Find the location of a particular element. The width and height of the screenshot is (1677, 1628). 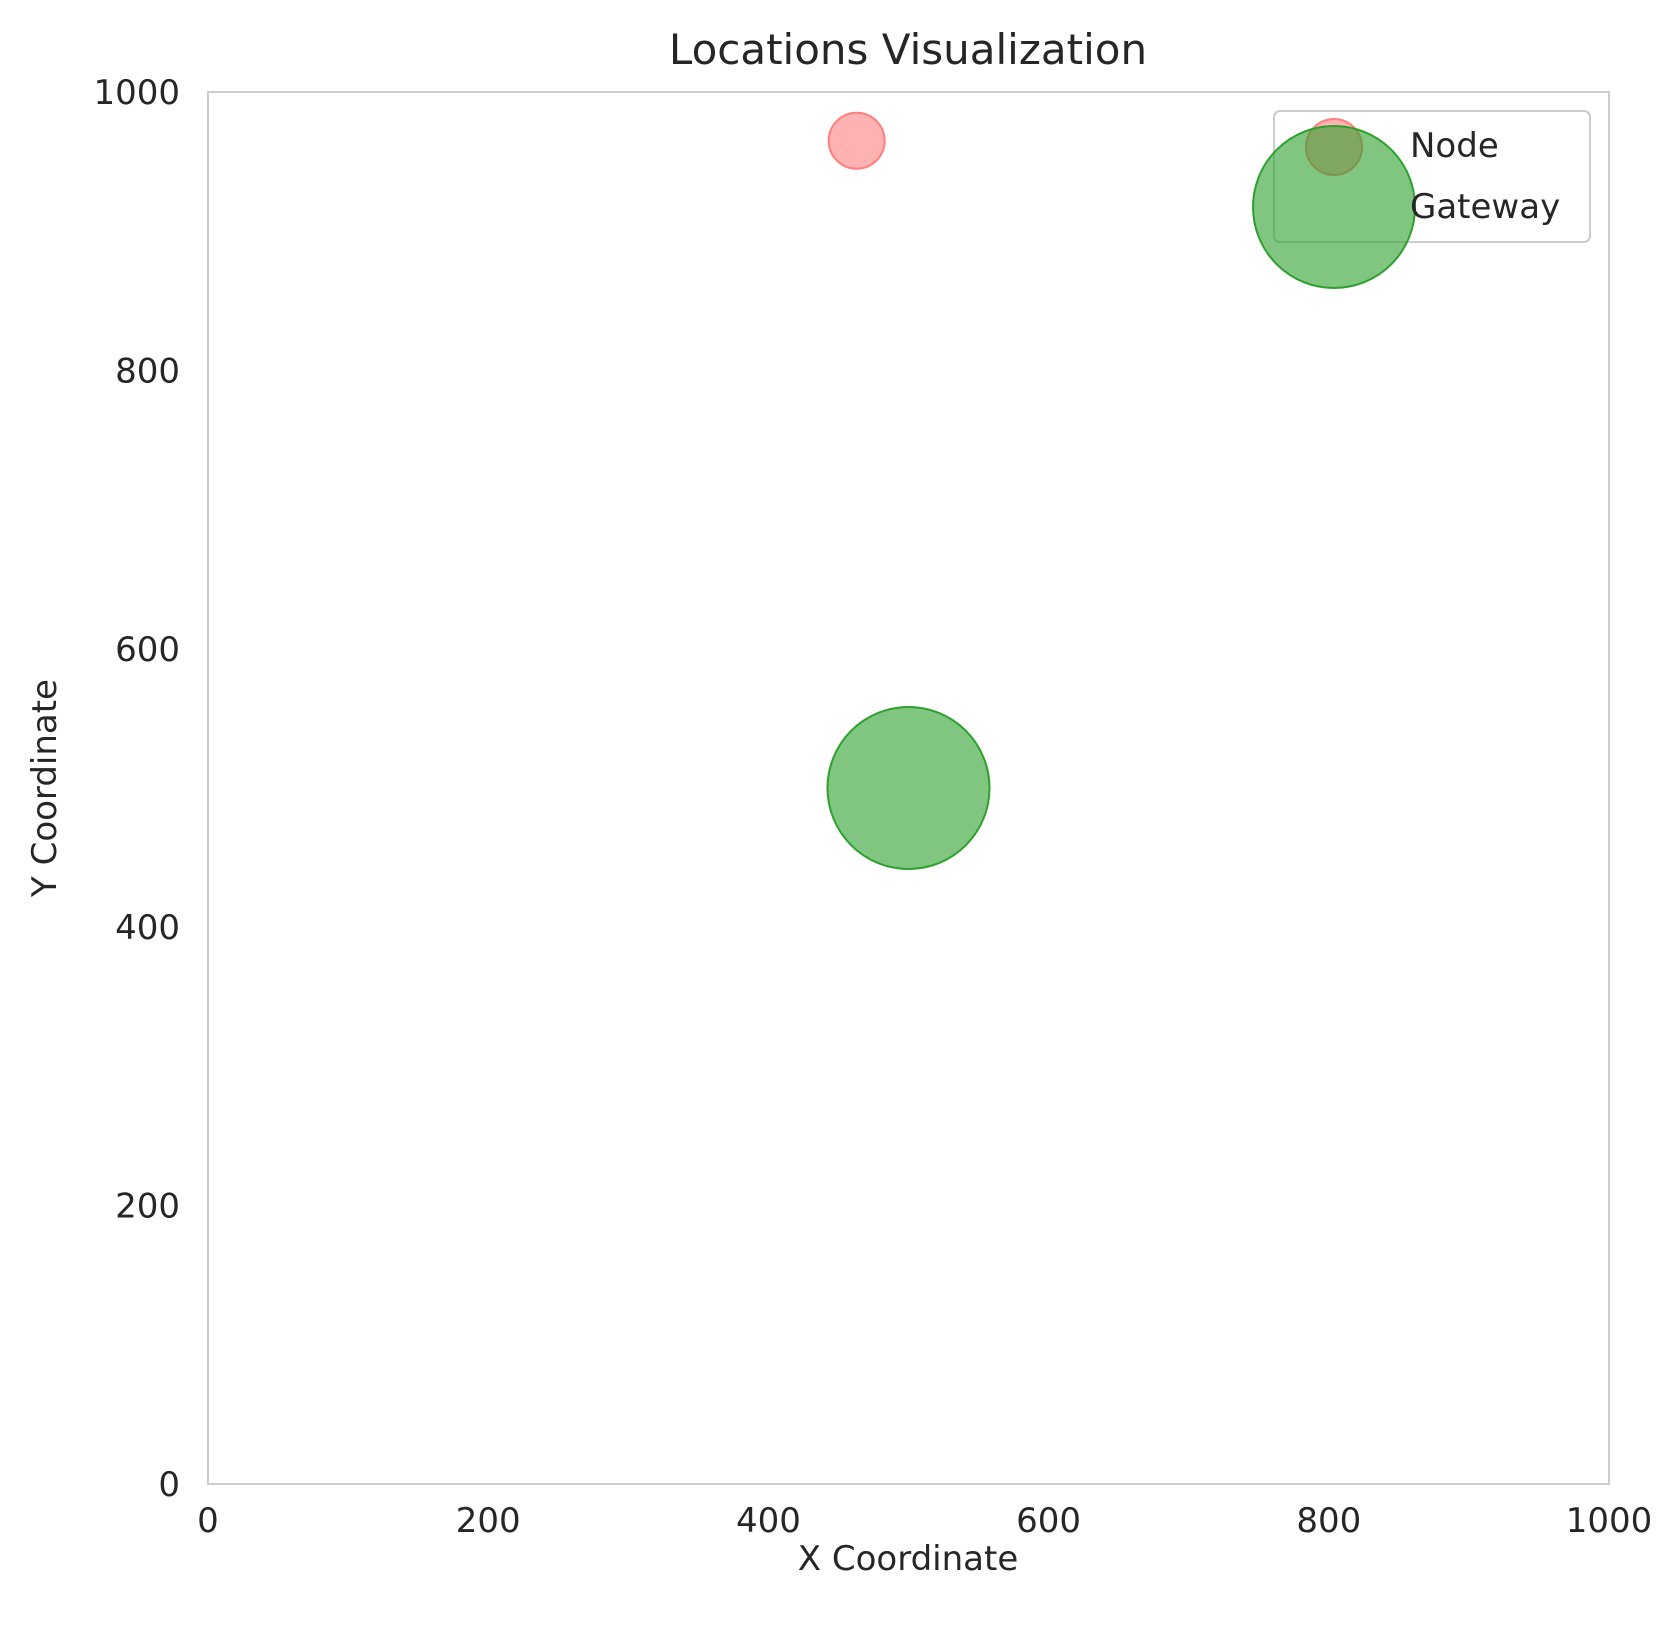

legend-marker-gateway is located at coordinates (1334, 207).